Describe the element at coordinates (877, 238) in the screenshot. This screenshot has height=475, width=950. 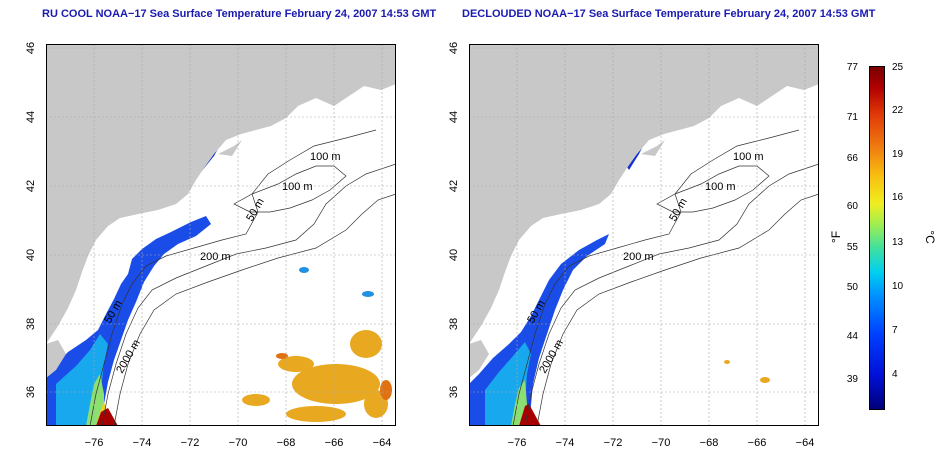
I see `temperature-colorbar` at that location.